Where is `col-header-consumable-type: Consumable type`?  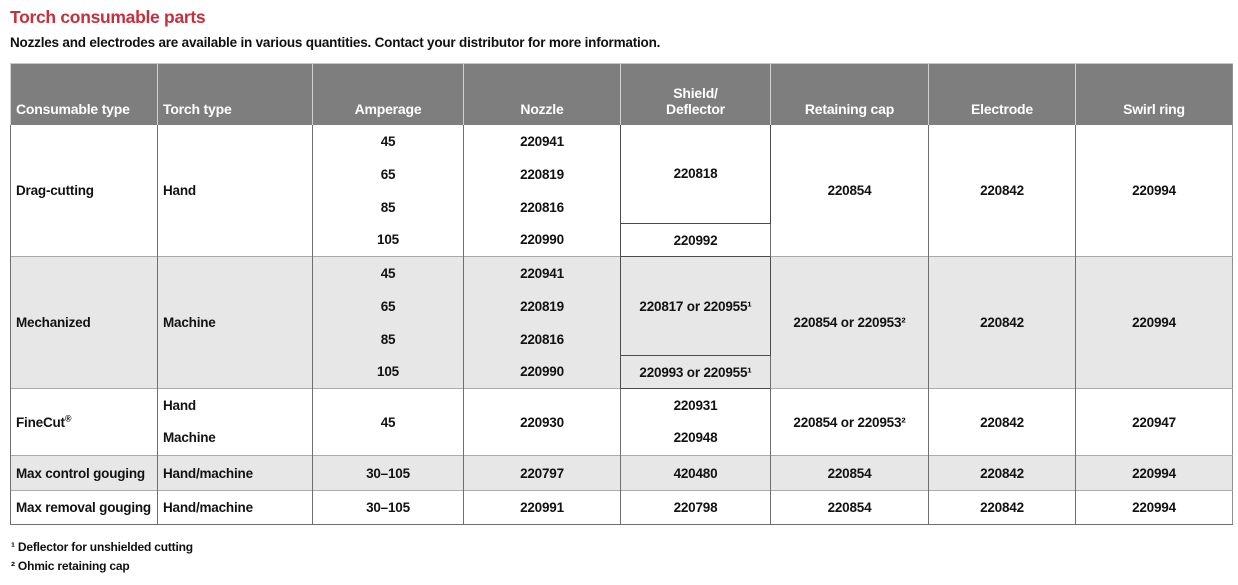
col-header-consumable-type: Consumable type is located at coordinates (84, 94).